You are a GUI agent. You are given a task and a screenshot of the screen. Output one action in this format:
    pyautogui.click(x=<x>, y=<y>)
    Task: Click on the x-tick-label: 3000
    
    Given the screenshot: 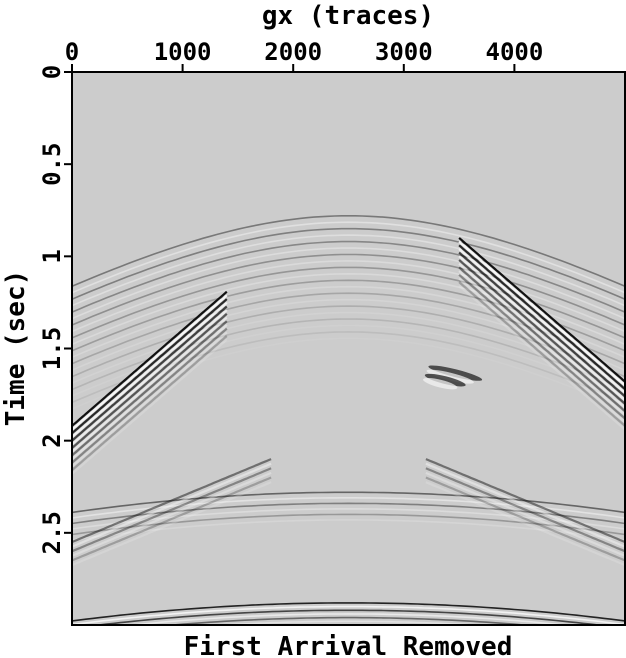 What is the action you would take?
    pyautogui.click(x=404, y=52)
    